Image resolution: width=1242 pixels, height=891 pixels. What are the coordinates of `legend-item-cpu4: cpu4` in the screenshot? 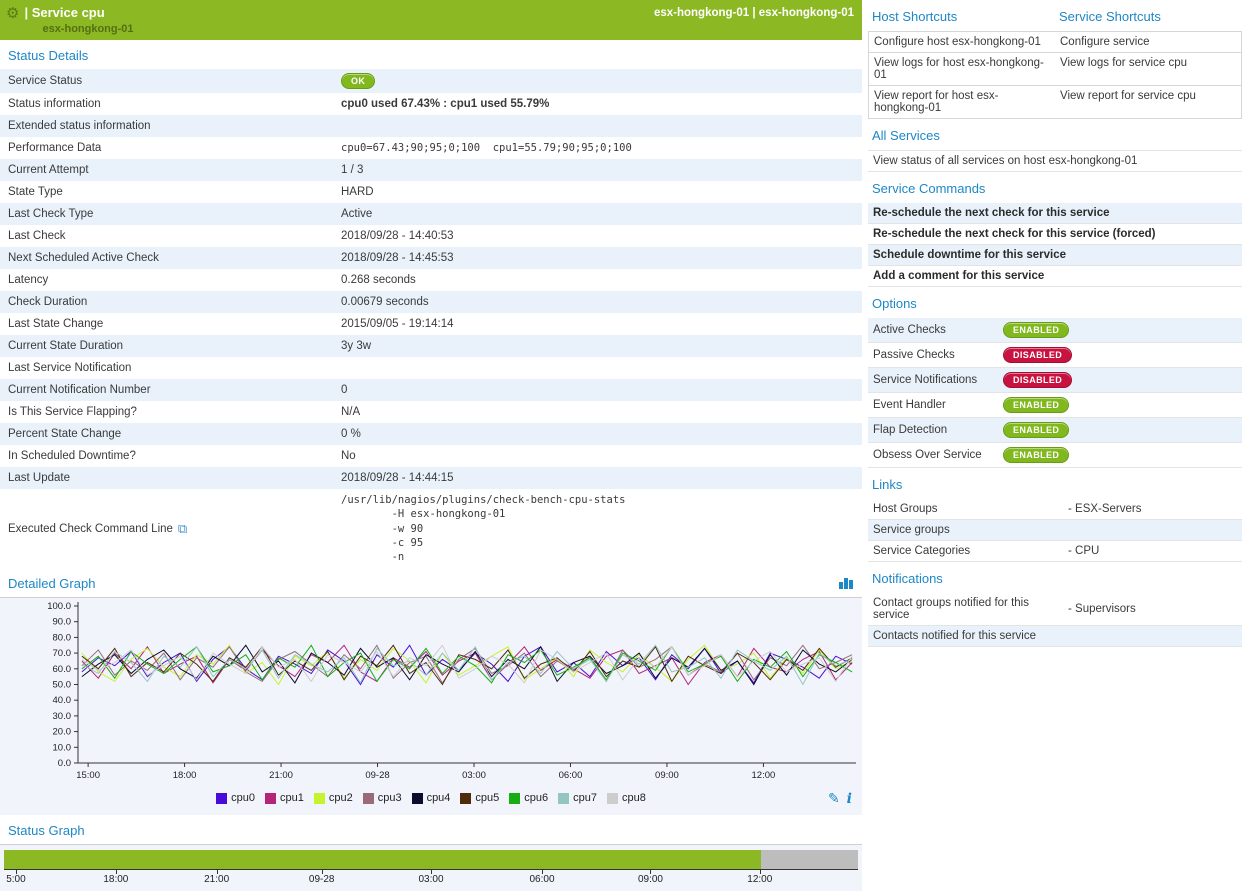 It's located at (430, 798).